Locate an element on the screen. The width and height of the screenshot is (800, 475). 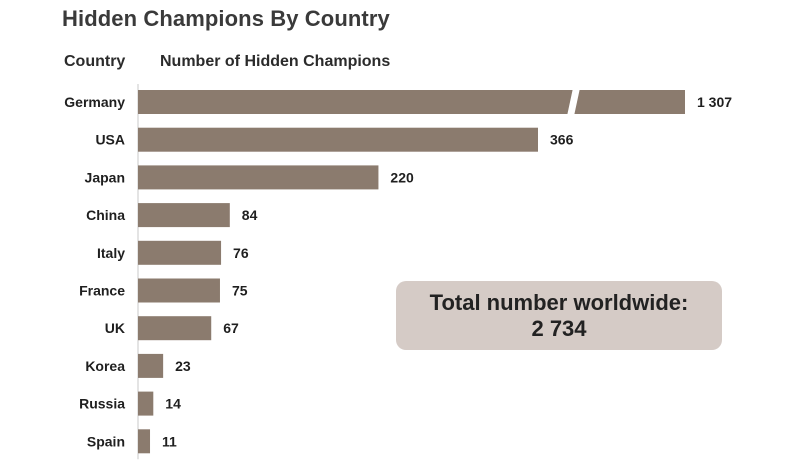
category-label: Japan is located at coordinates (105, 177).